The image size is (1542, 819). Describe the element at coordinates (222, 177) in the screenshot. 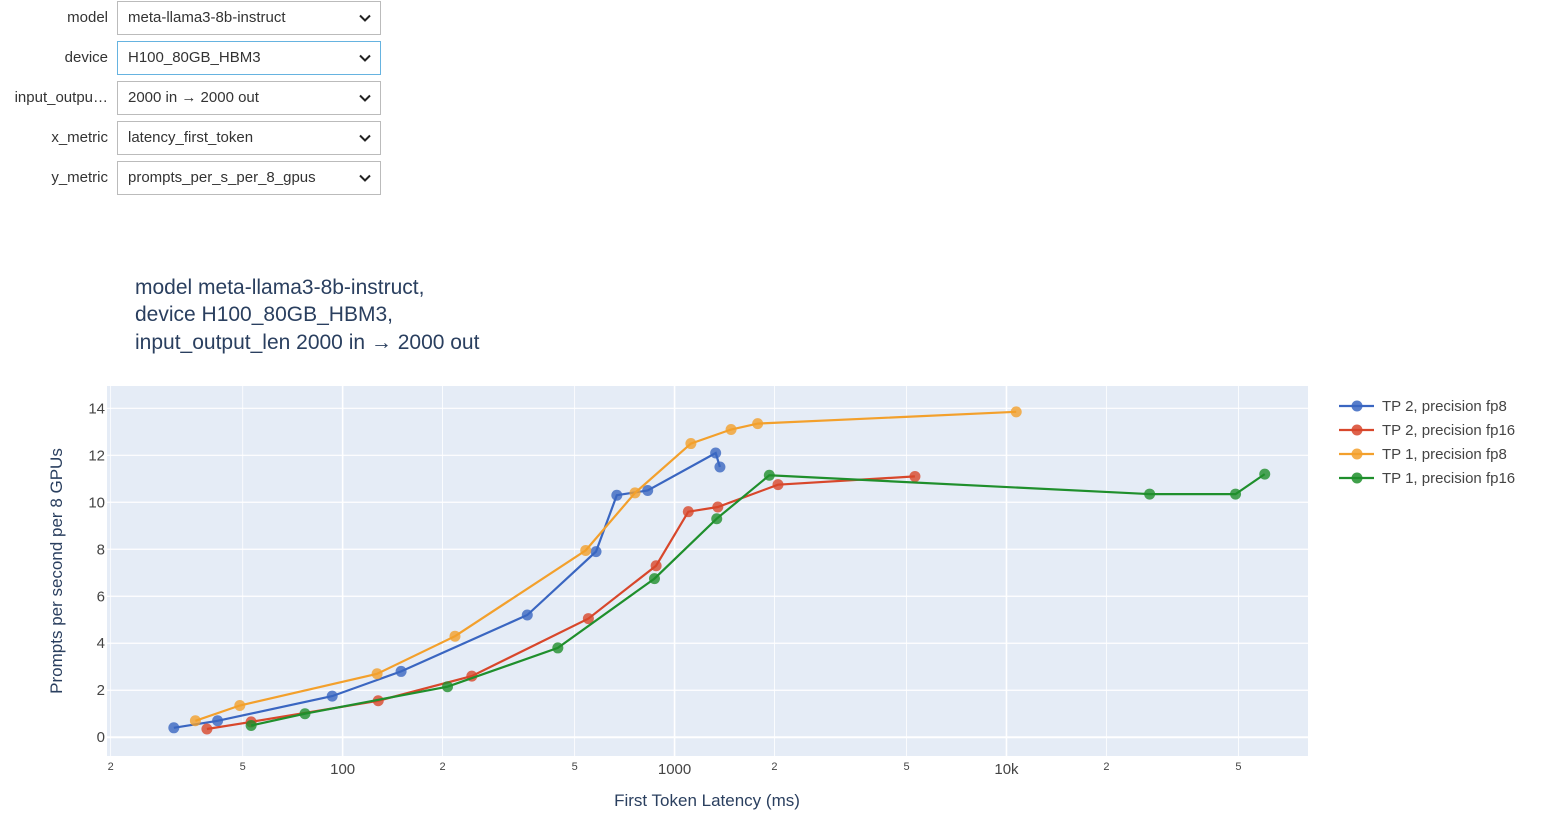

I see `y-metric-select-value: prompts_per_s_per_8_gpus` at that location.